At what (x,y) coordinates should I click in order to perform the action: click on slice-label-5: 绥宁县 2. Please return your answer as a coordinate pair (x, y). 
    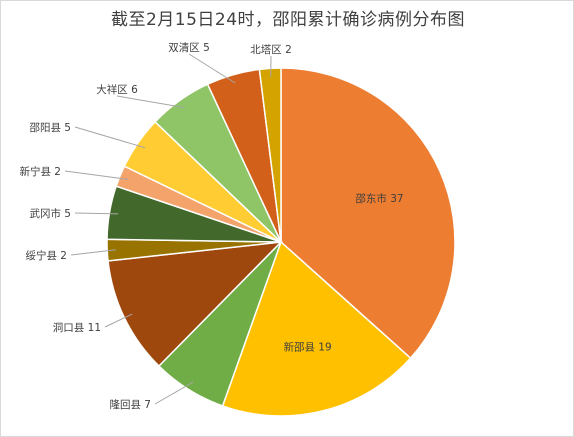
    Looking at the image, I should click on (46, 255).